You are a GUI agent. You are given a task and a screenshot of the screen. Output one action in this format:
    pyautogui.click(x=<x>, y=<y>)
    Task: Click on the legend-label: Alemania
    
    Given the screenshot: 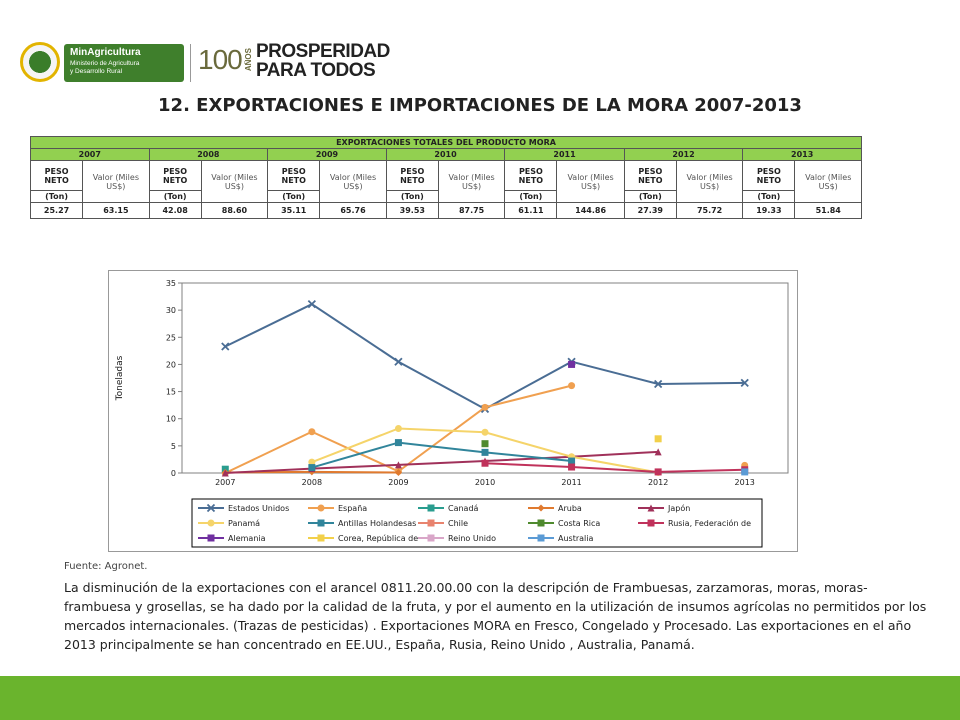 What is the action you would take?
    pyautogui.click(x=247, y=538)
    